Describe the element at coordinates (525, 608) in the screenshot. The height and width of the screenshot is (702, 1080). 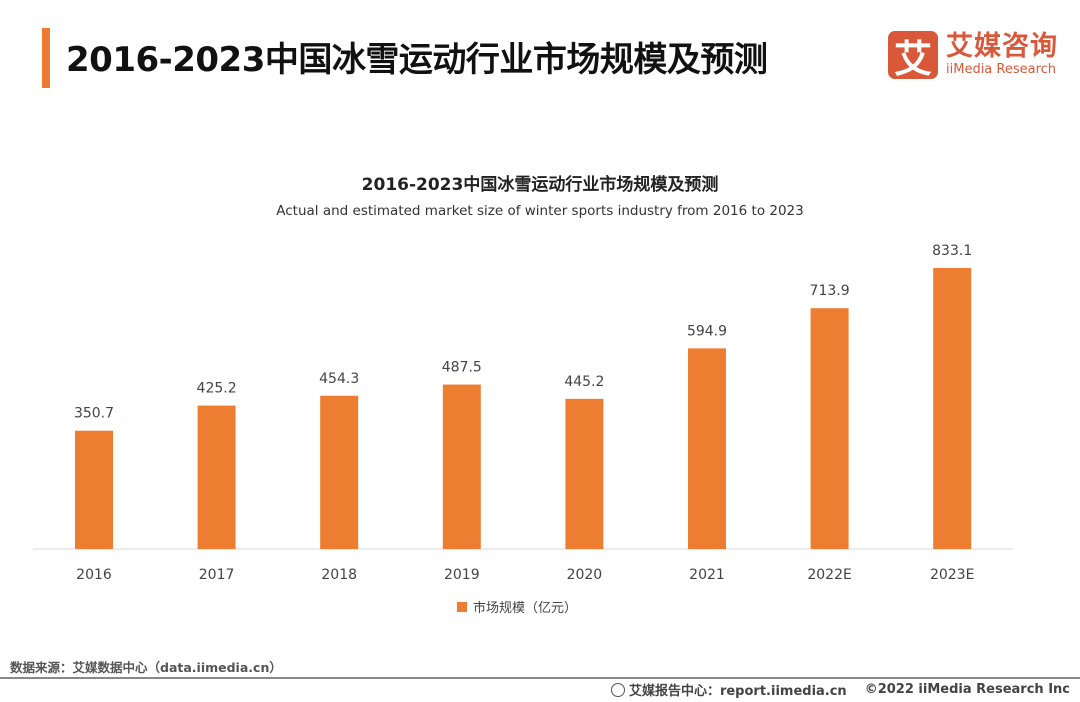
I see `legend-label: 市场规模（亿元）` at that location.